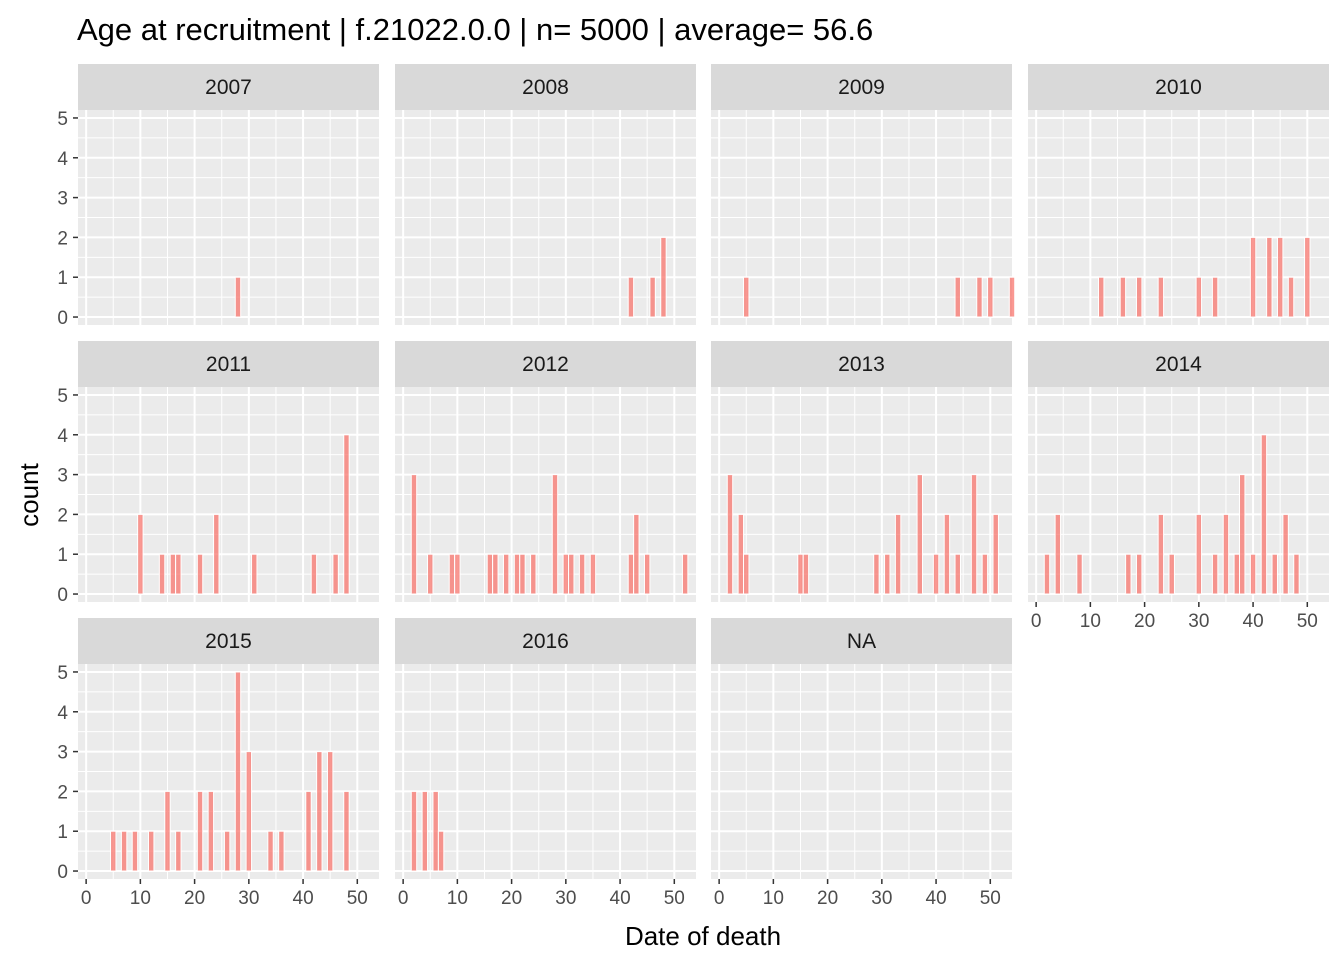 This screenshot has height=960, width=1344. What do you see at coordinates (29, 494) in the screenshot?
I see `y-axis-title: count` at bounding box center [29, 494].